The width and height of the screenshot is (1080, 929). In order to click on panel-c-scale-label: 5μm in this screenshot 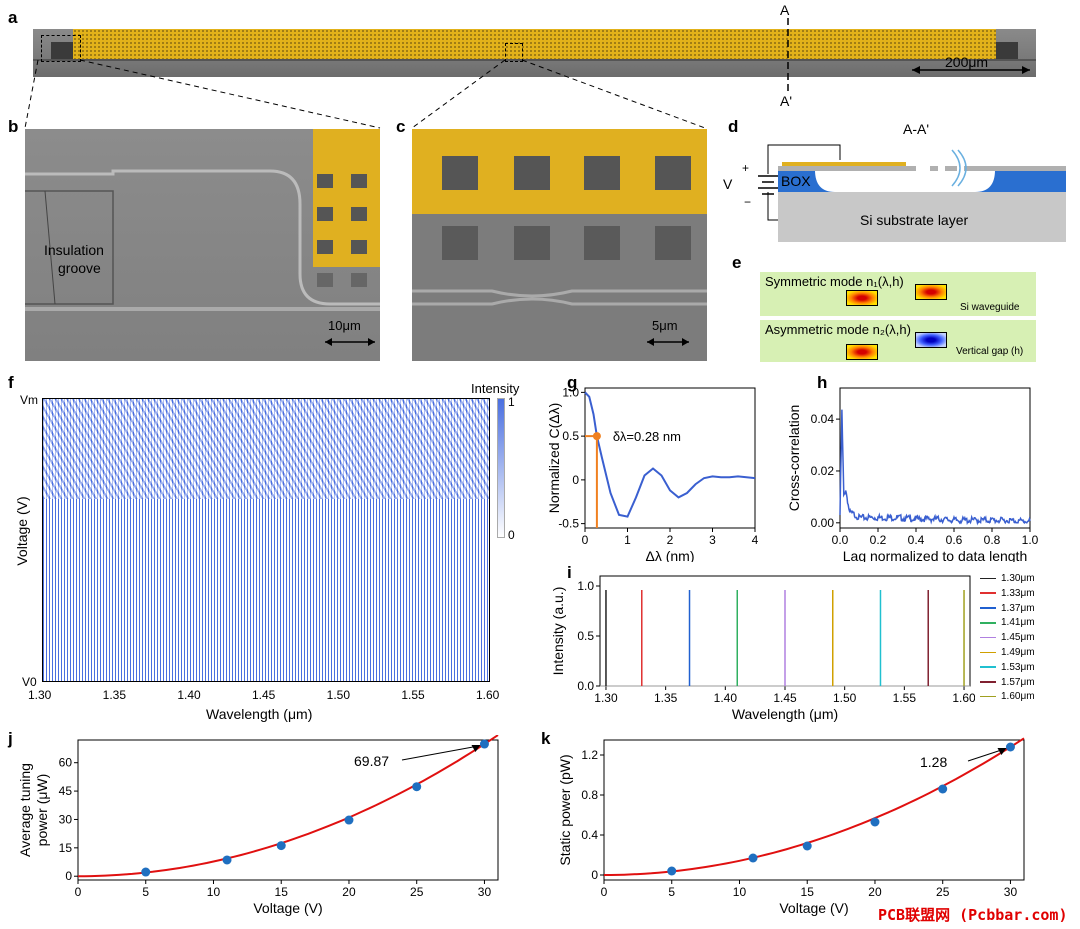, I will do `click(665, 325)`.